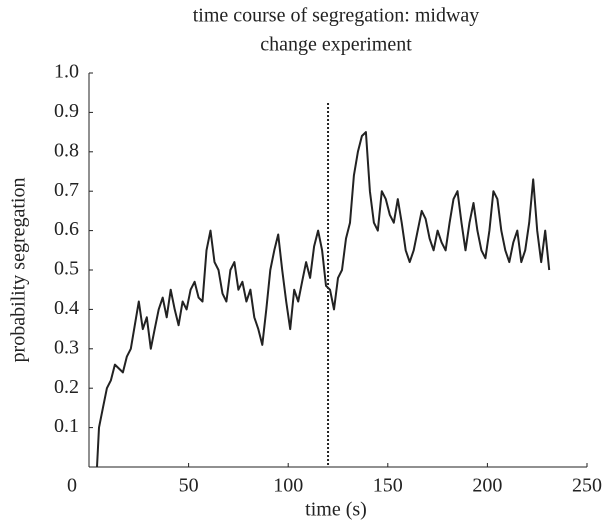 The image size is (611, 524). I want to click on y-tick-label: 0.4, so click(66, 308).